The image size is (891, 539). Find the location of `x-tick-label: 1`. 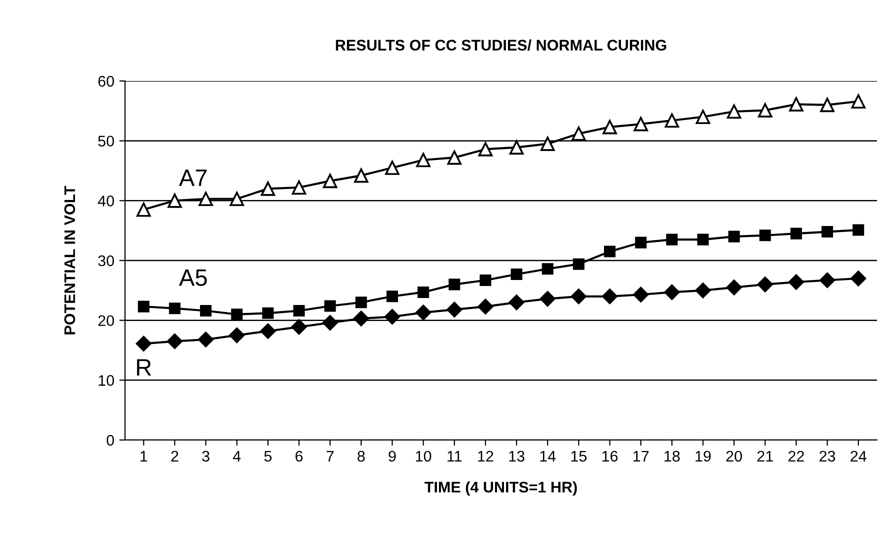

x-tick-label: 1 is located at coordinates (144, 456).